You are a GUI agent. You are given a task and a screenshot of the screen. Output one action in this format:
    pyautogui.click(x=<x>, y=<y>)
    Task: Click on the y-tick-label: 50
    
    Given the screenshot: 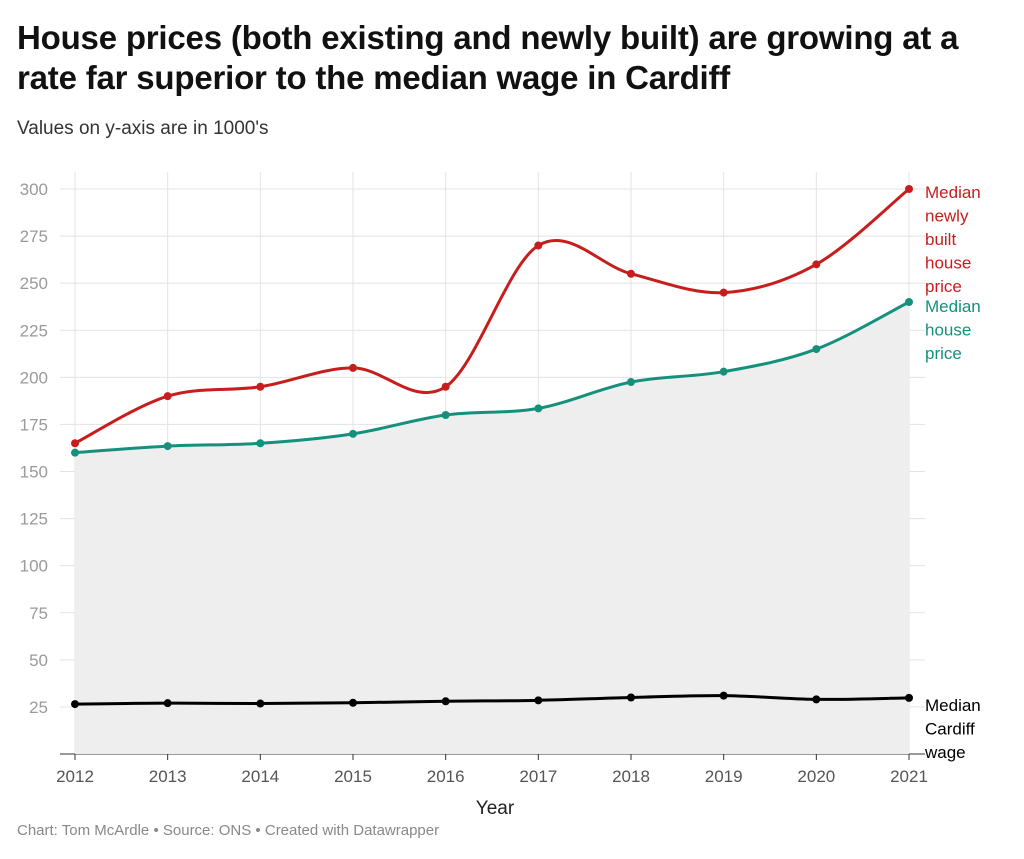 What is the action you would take?
    pyautogui.click(x=38, y=660)
    